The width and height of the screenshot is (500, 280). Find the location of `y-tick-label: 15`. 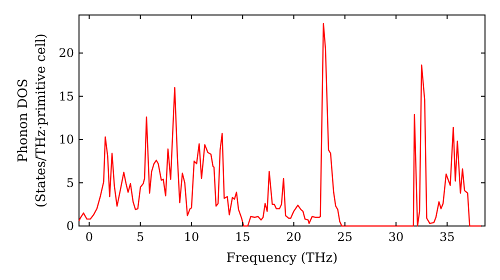

y-tick-label: 15 is located at coordinates (66, 96).